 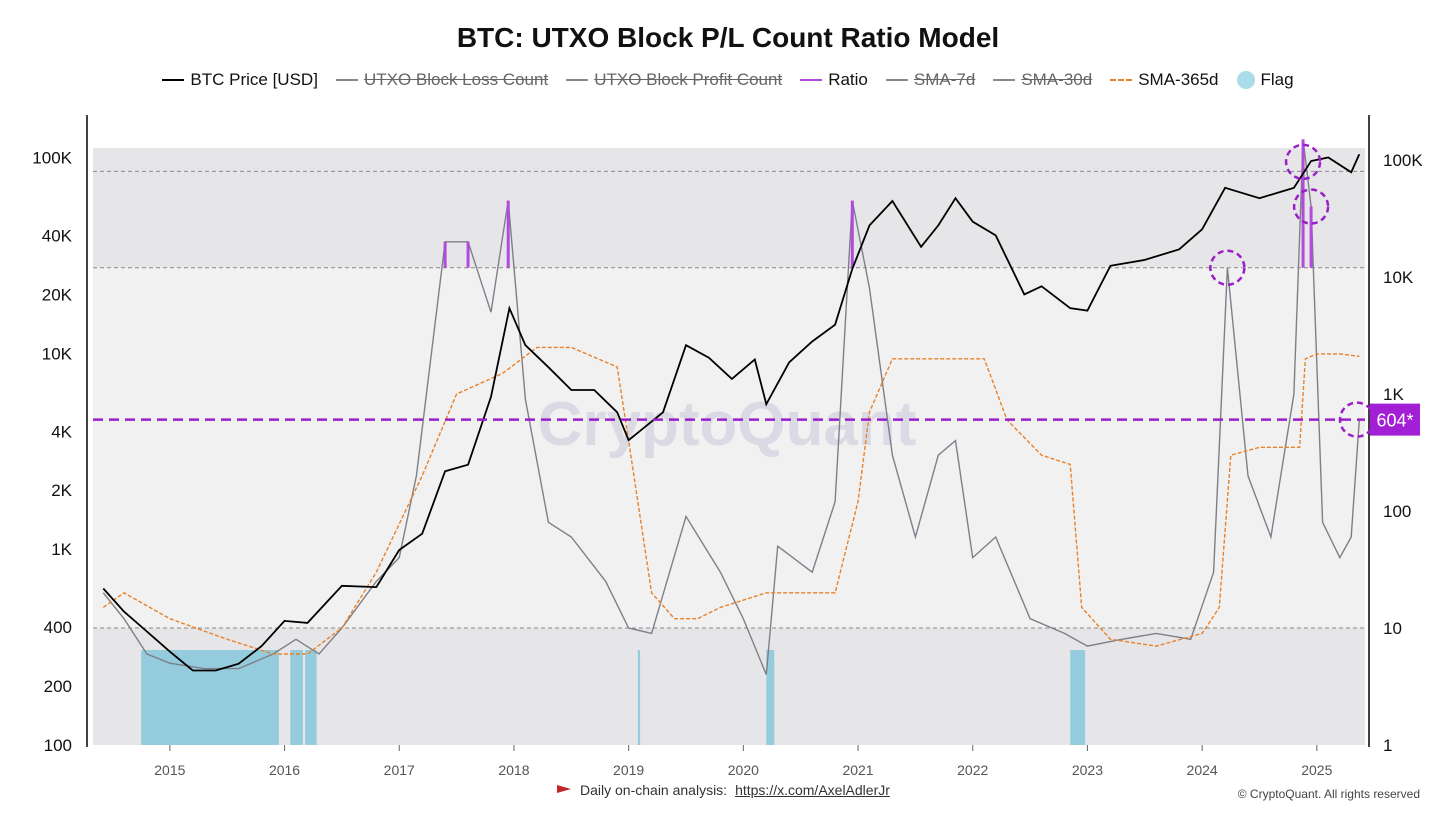 I want to click on legend-item: Ratio, so click(x=834, y=80).